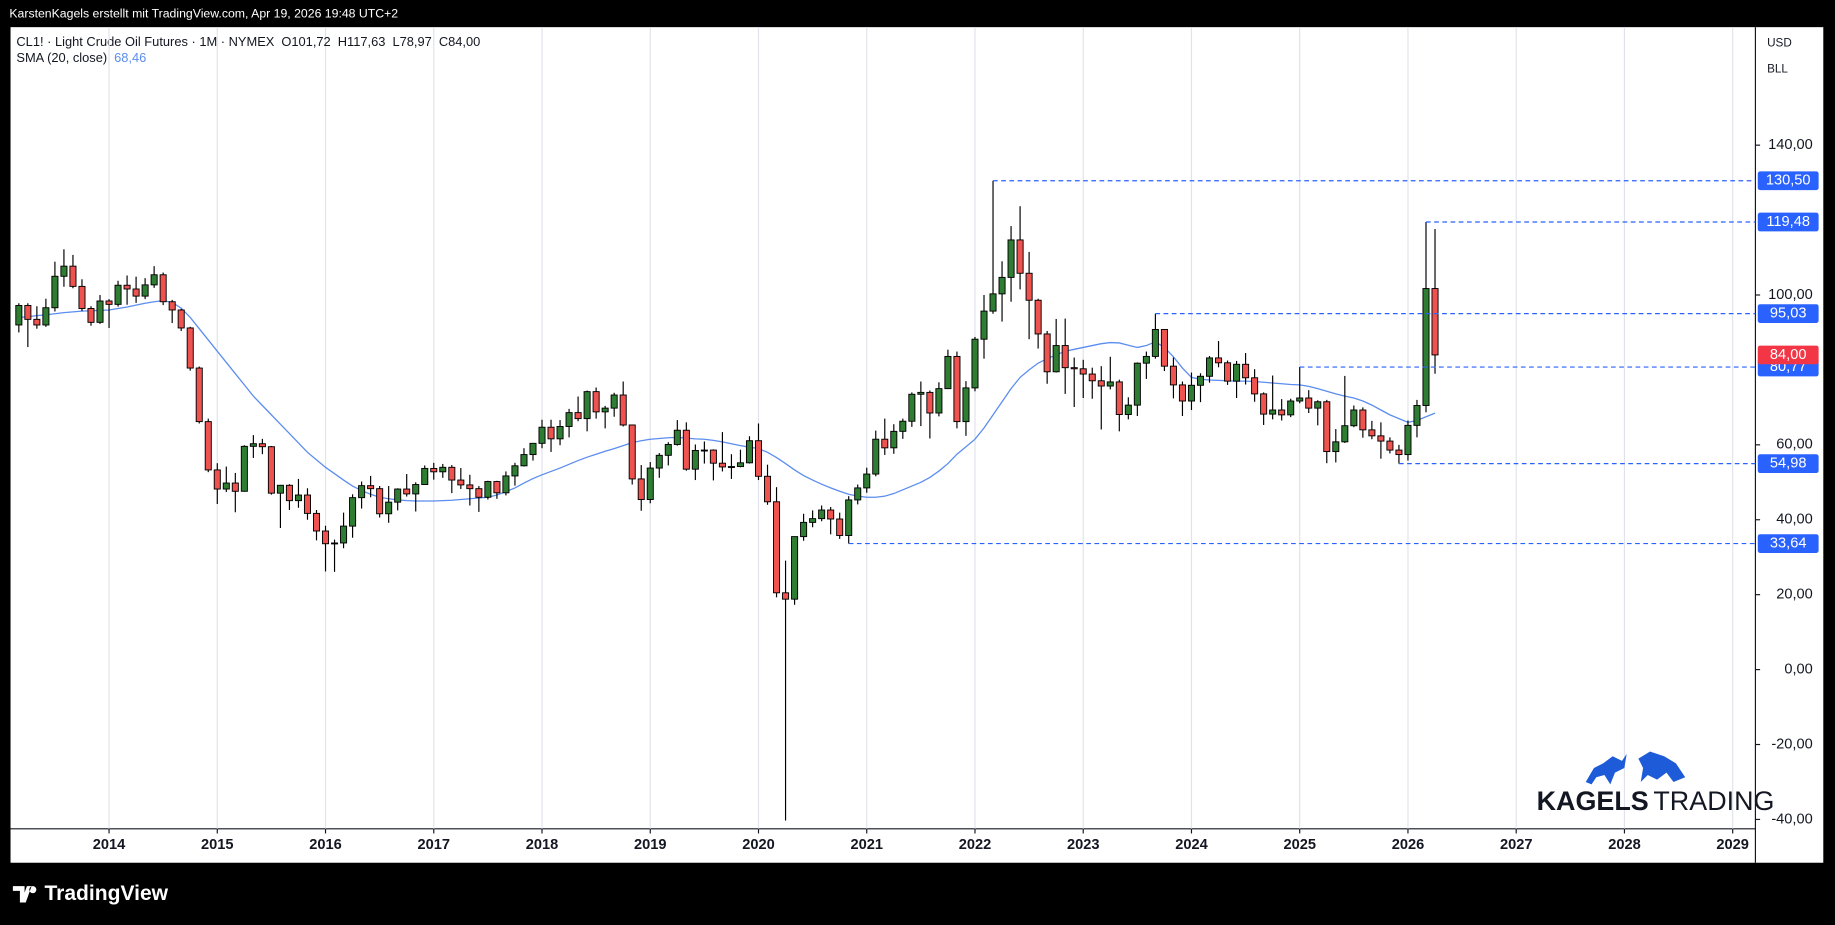 This screenshot has height=925, width=1835. Describe the element at coordinates (305, 41) in the screenshot. I see `ohlc-value: O101,72` at that location.